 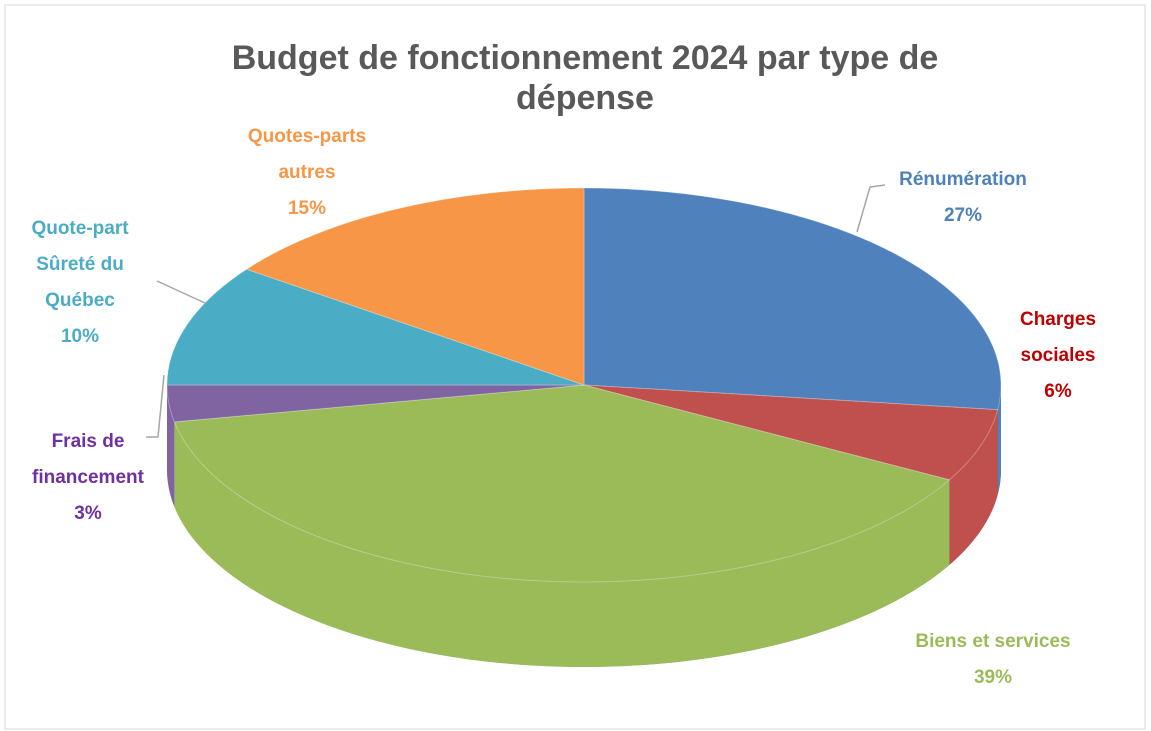 I want to click on data-label: Quotes-parts autres 15%, so click(x=307, y=173).